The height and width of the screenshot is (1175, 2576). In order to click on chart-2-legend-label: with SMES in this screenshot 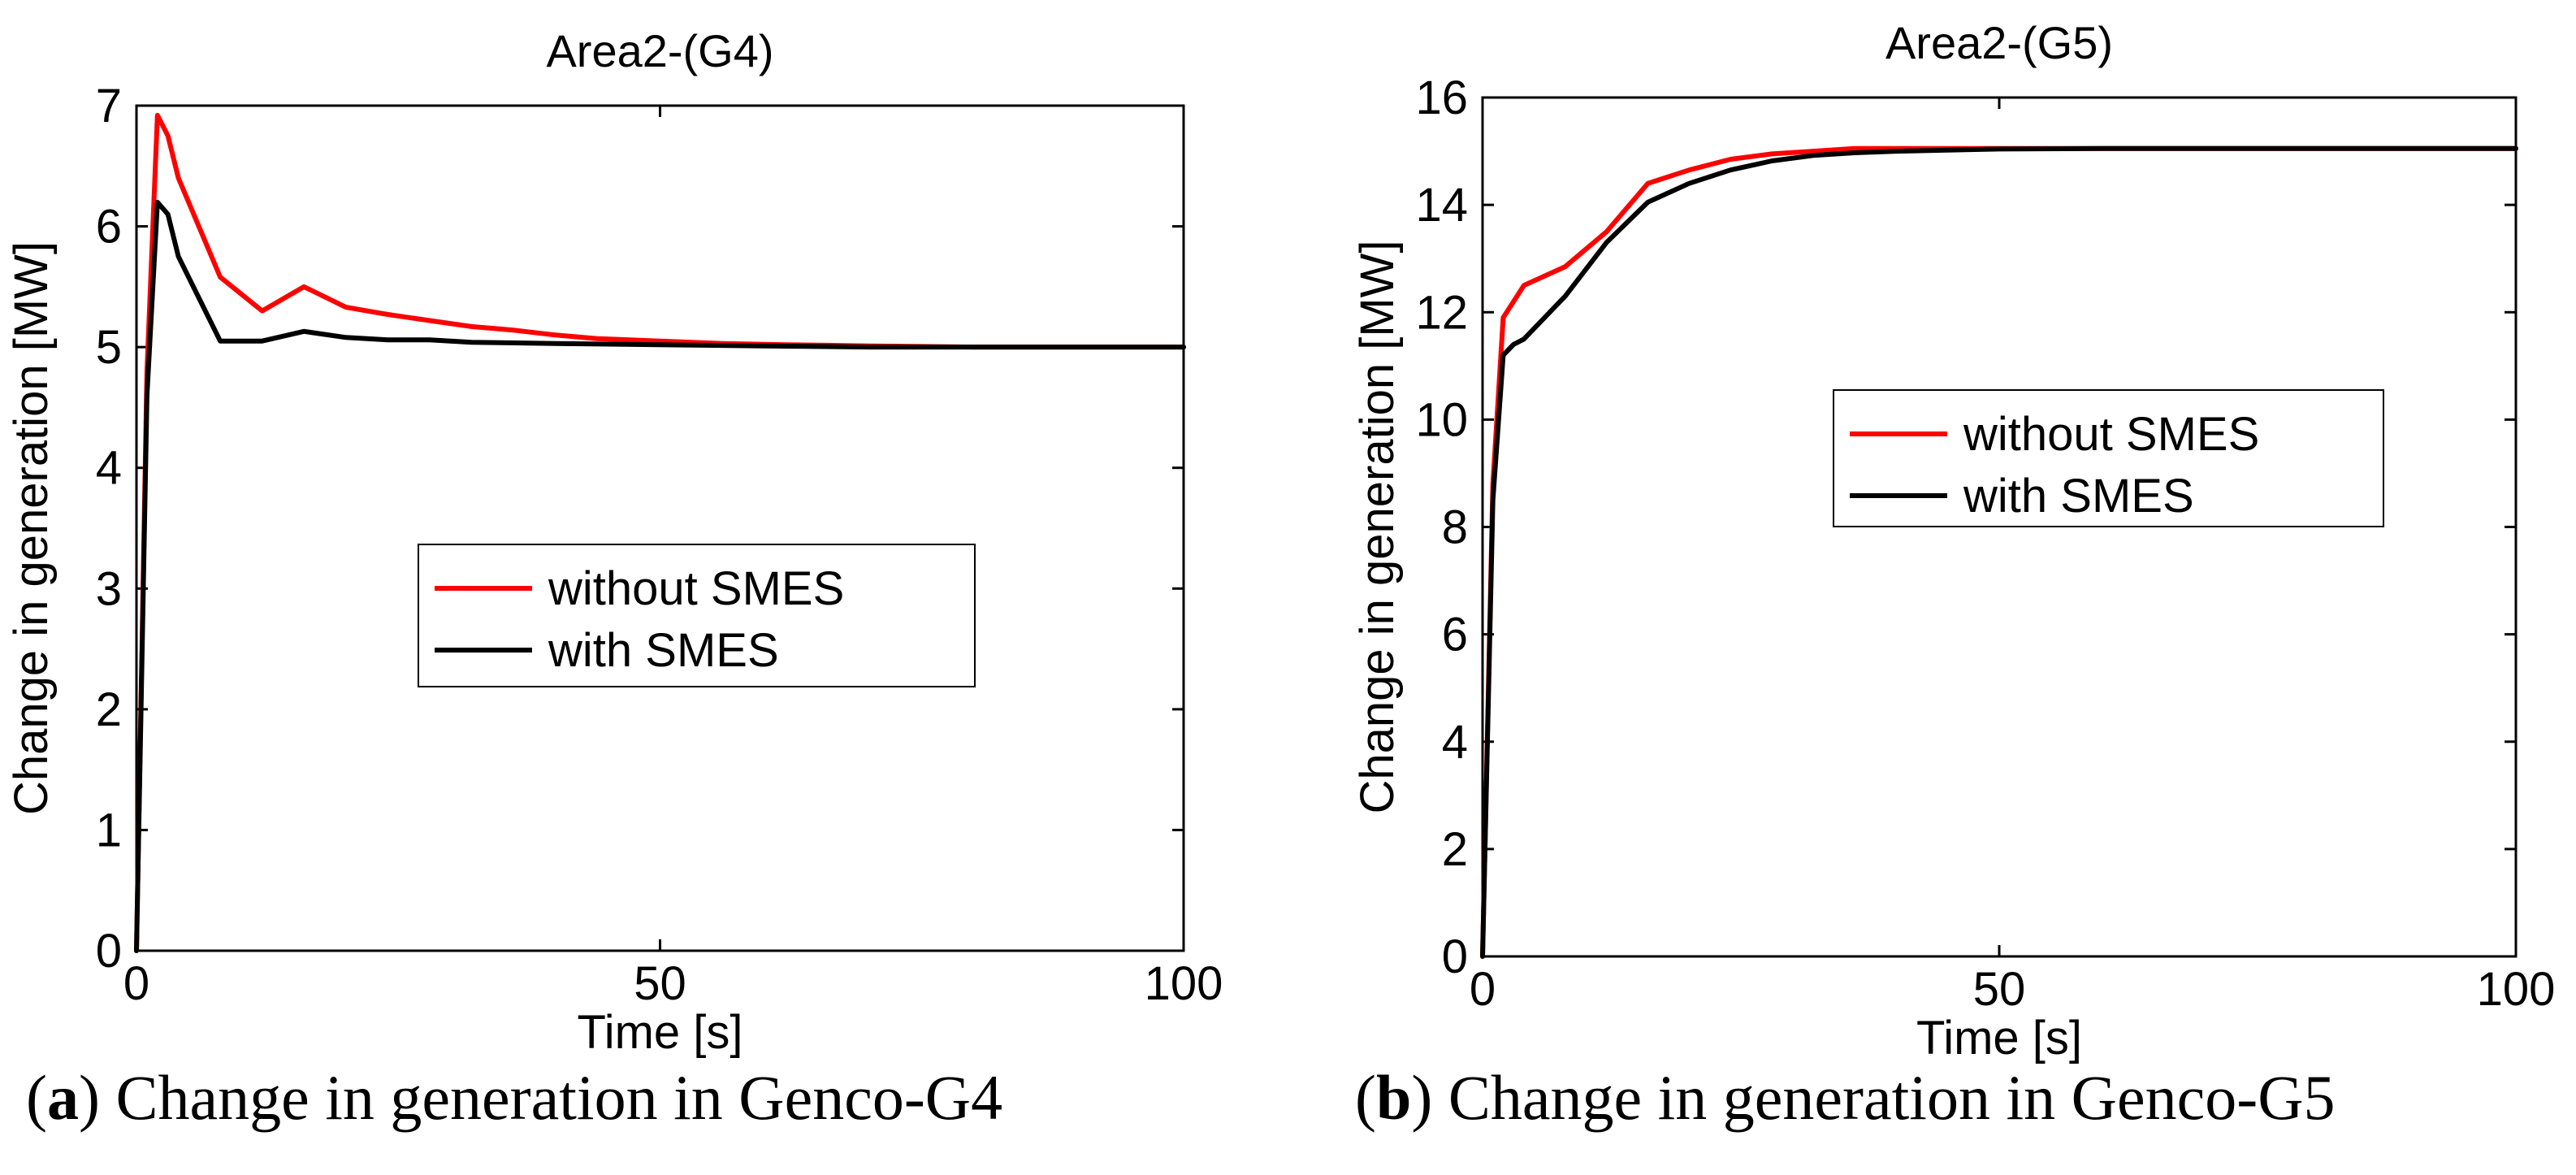, I will do `click(2078, 496)`.